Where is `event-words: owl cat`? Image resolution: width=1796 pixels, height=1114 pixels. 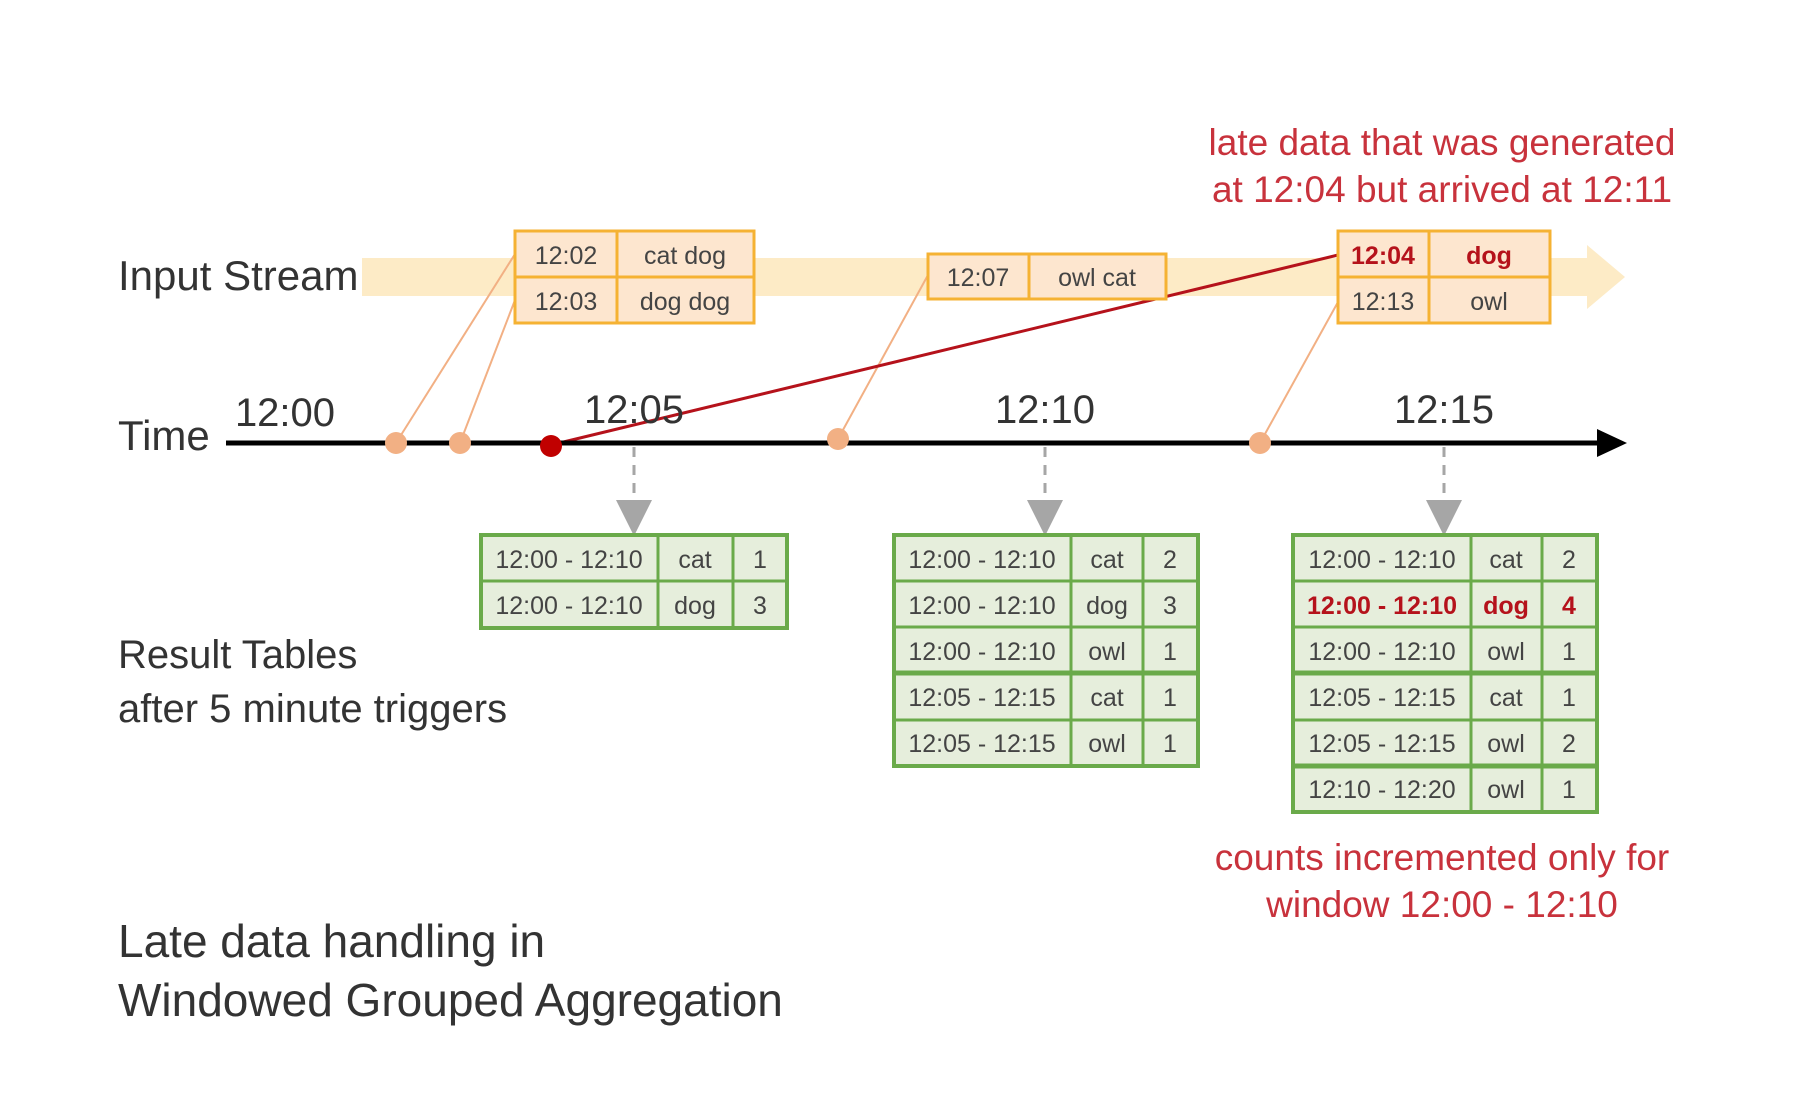
event-words: owl cat is located at coordinates (1097, 278).